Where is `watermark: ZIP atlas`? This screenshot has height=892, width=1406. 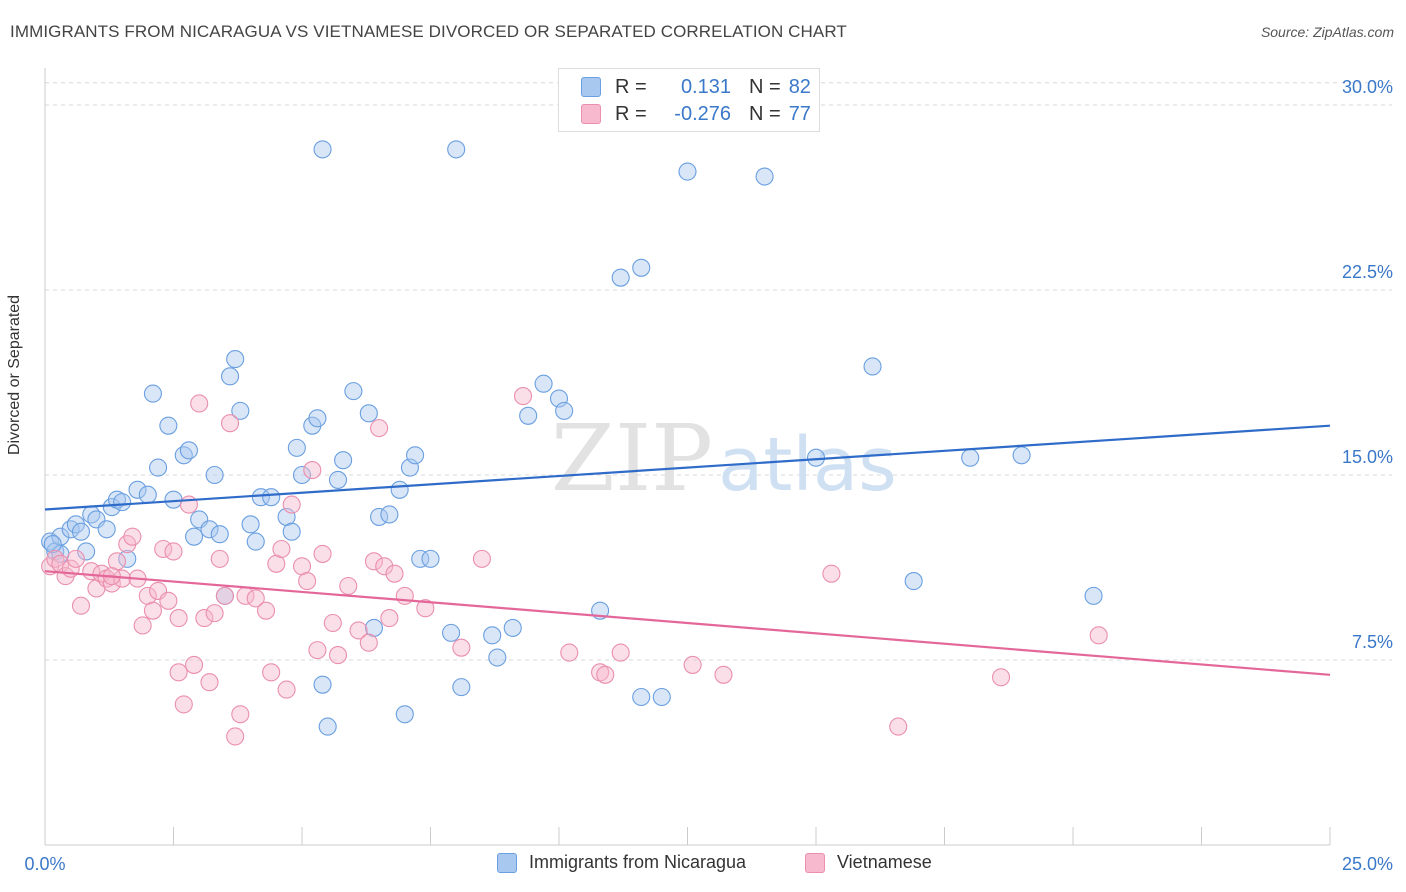 watermark: ZIP atlas is located at coordinates (724, 458).